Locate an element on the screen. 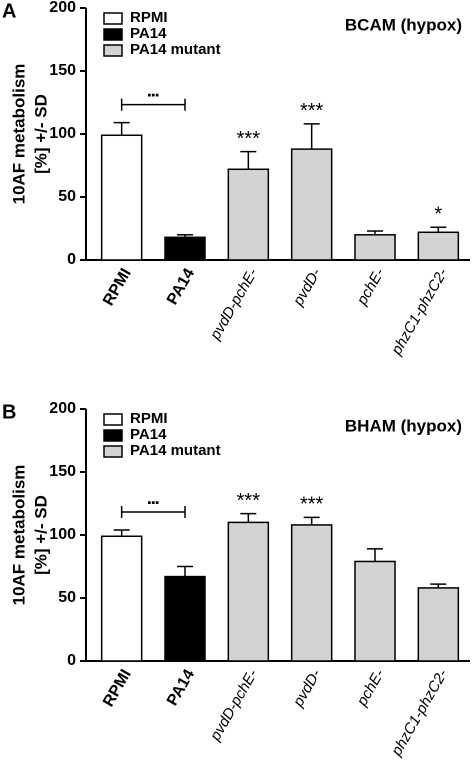 The width and height of the screenshot is (474, 774). legend-title: BCAM (hypox) is located at coordinates (403, 24).